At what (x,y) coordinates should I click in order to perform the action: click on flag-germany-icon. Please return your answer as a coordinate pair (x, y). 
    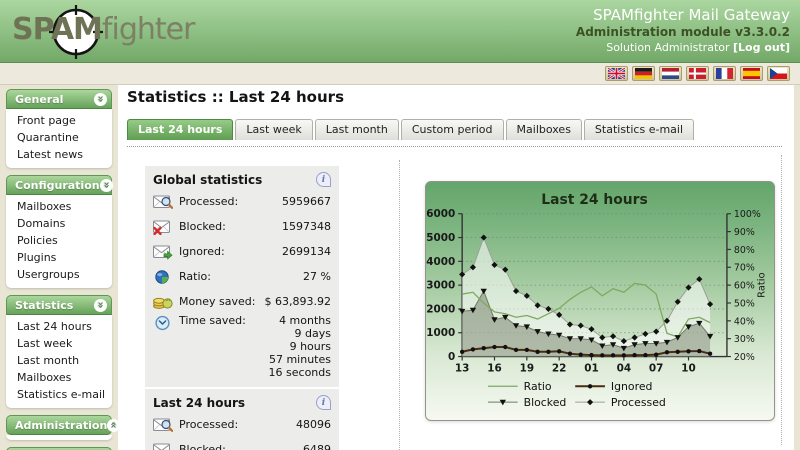
    Looking at the image, I should click on (643, 73).